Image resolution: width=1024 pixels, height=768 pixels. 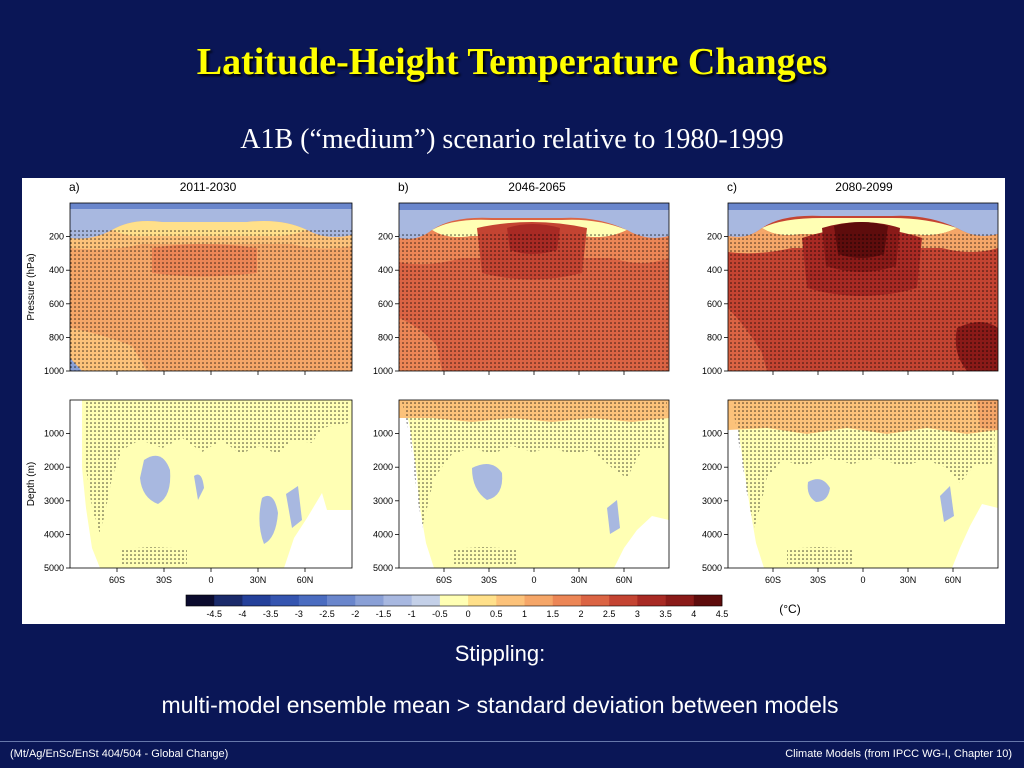 What do you see at coordinates (211, 374) in the screenshot?
I see `panel-a: a) 2011-2030` at bounding box center [211, 374].